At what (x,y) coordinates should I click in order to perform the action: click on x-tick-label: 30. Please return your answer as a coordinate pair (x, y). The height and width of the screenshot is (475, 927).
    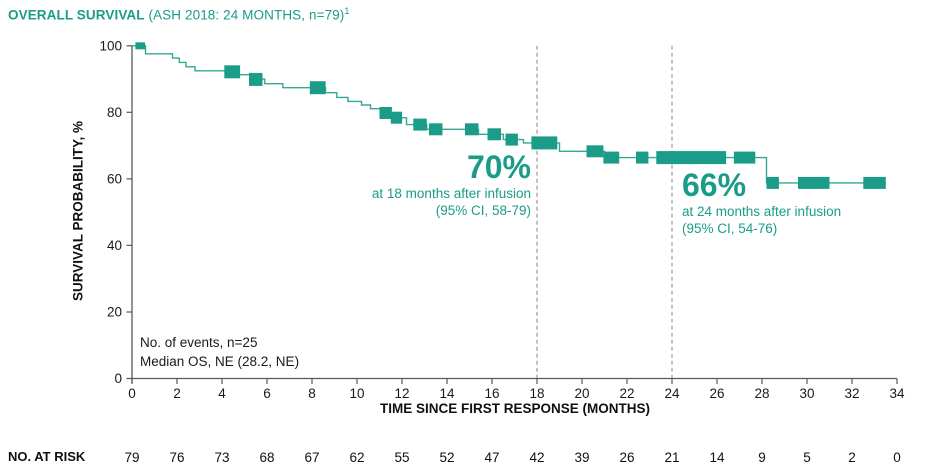
    Looking at the image, I should click on (806, 393).